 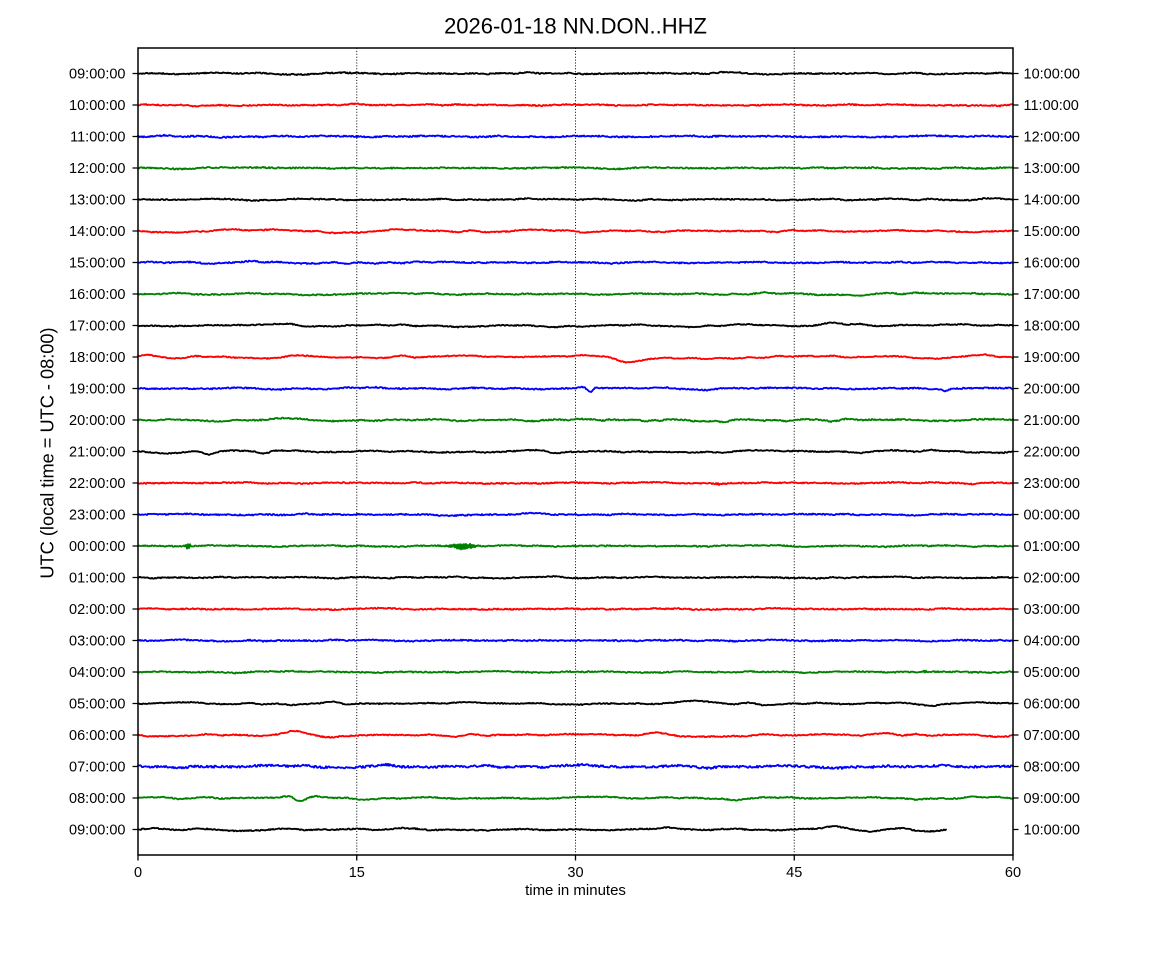 I want to click on svg-text: 15, so click(x=357, y=873).